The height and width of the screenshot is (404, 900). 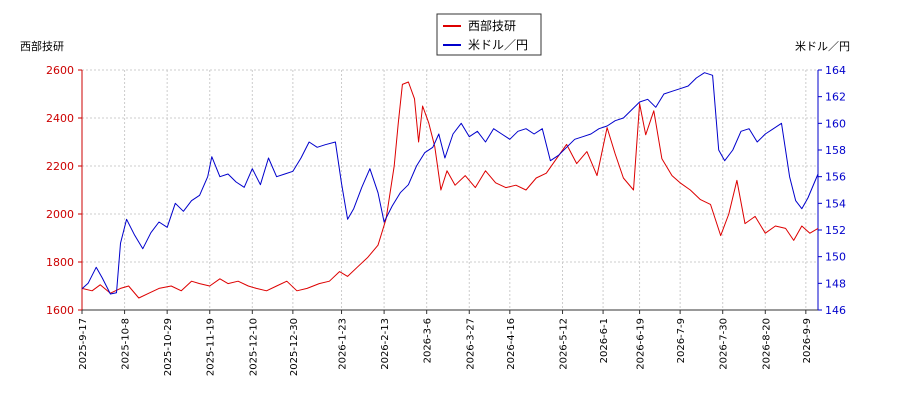 What do you see at coordinates (835, 257) in the screenshot?
I see `right-tick-label: 150` at bounding box center [835, 257].